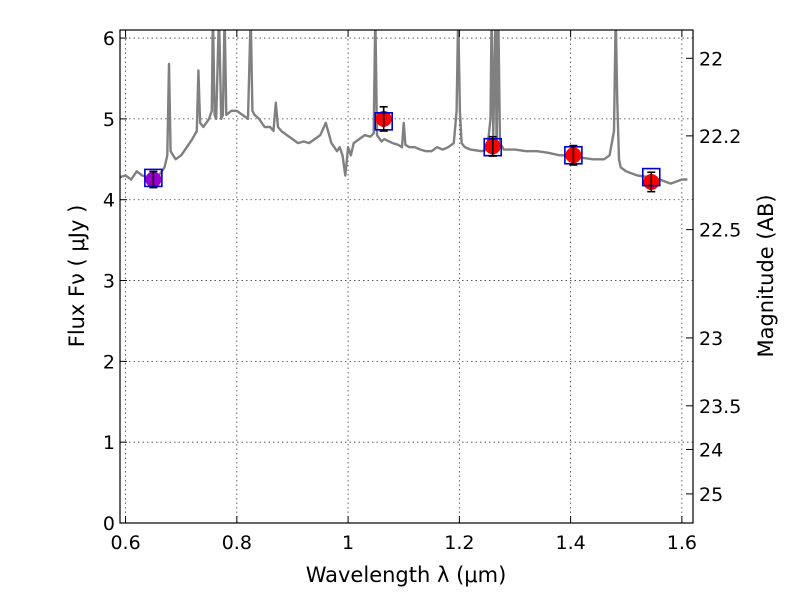 Image resolution: width=800 pixels, height=600 pixels. What do you see at coordinates (711, 495) in the screenshot?
I see `right-tick-label: 25` at bounding box center [711, 495].